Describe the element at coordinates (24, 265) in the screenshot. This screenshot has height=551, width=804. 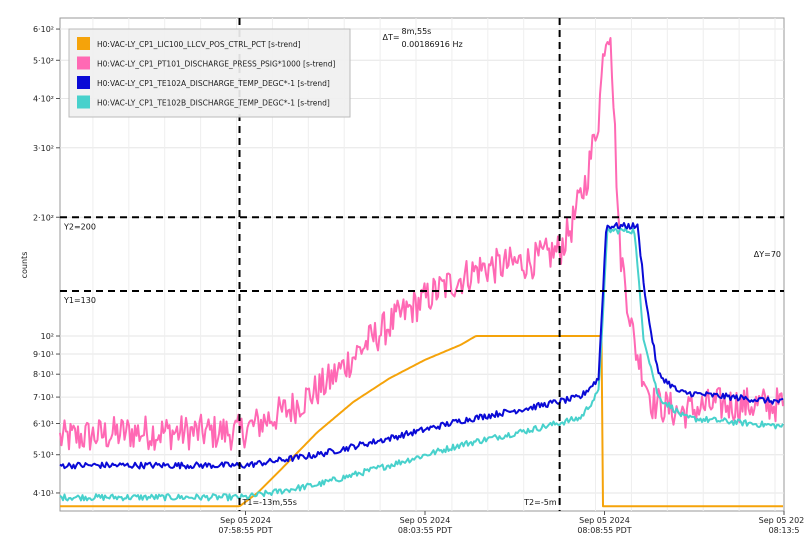
I see `y-axis-label: counts` at that location.